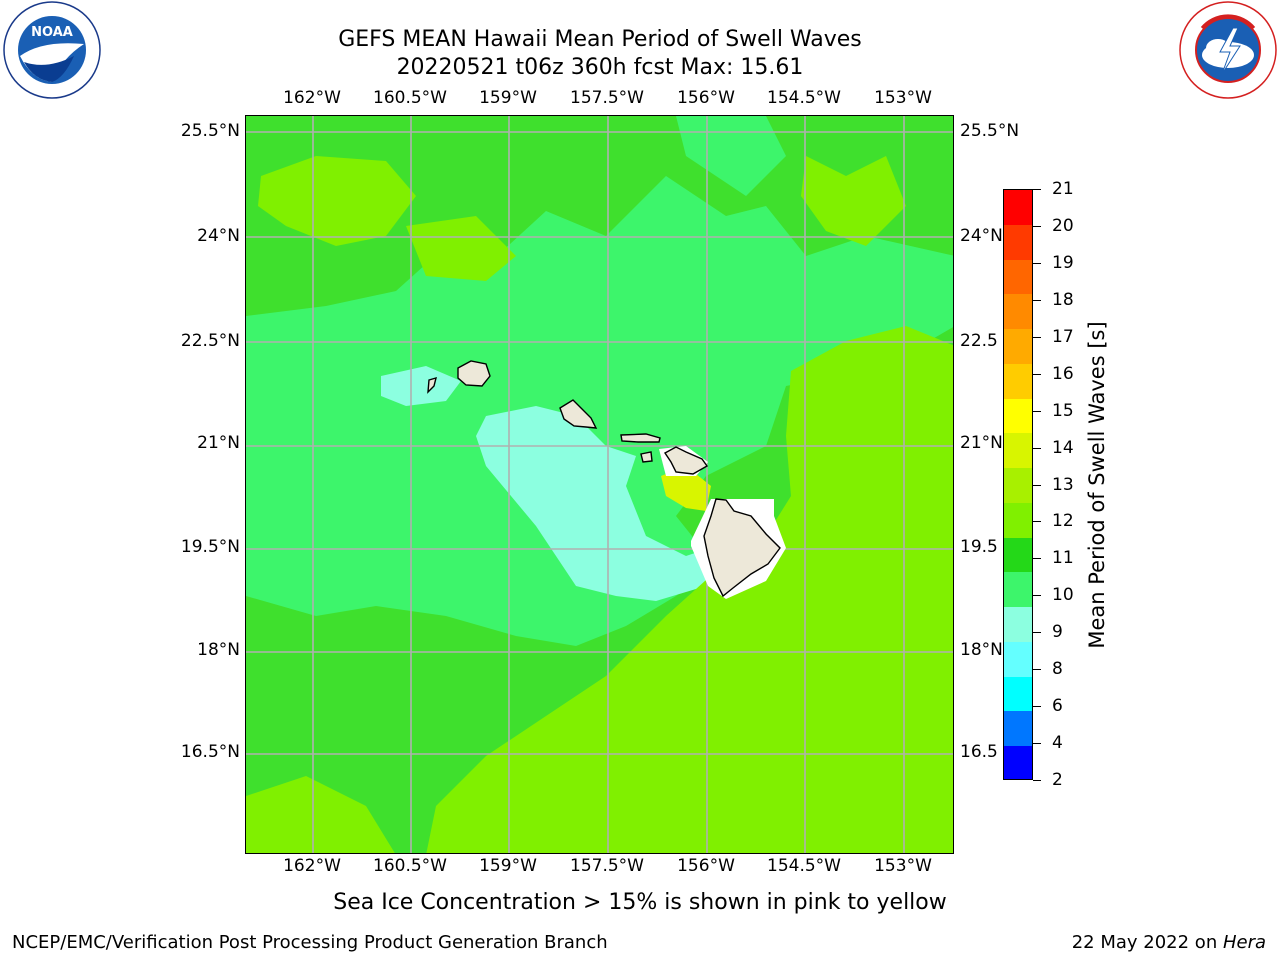 Image resolution: width=1280 pixels, height=960 pixels. Describe the element at coordinates (1057, 669) in the screenshot. I see `colorbar-tick-label: 8` at that location.